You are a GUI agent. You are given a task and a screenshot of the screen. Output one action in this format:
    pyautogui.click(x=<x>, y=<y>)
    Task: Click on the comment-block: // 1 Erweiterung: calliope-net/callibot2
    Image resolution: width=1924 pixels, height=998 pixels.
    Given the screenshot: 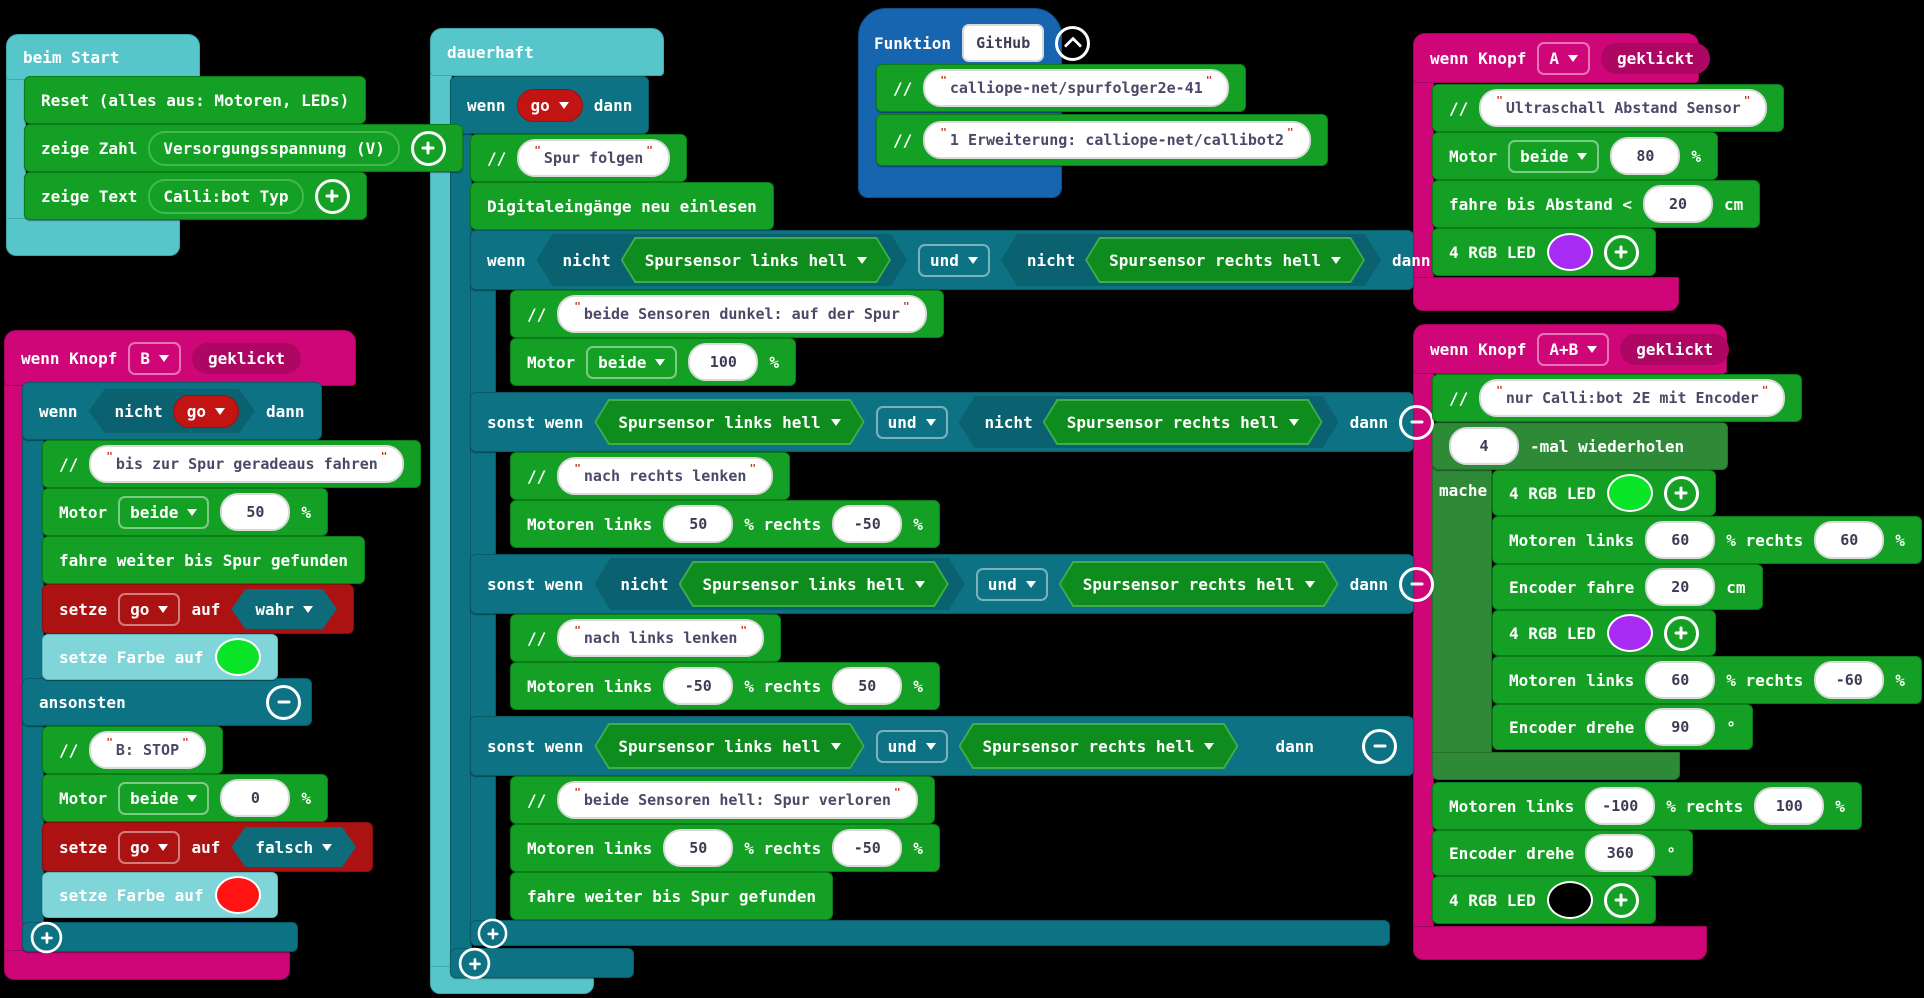 What is the action you would take?
    pyautogui.click(x=1102, y=140)
    